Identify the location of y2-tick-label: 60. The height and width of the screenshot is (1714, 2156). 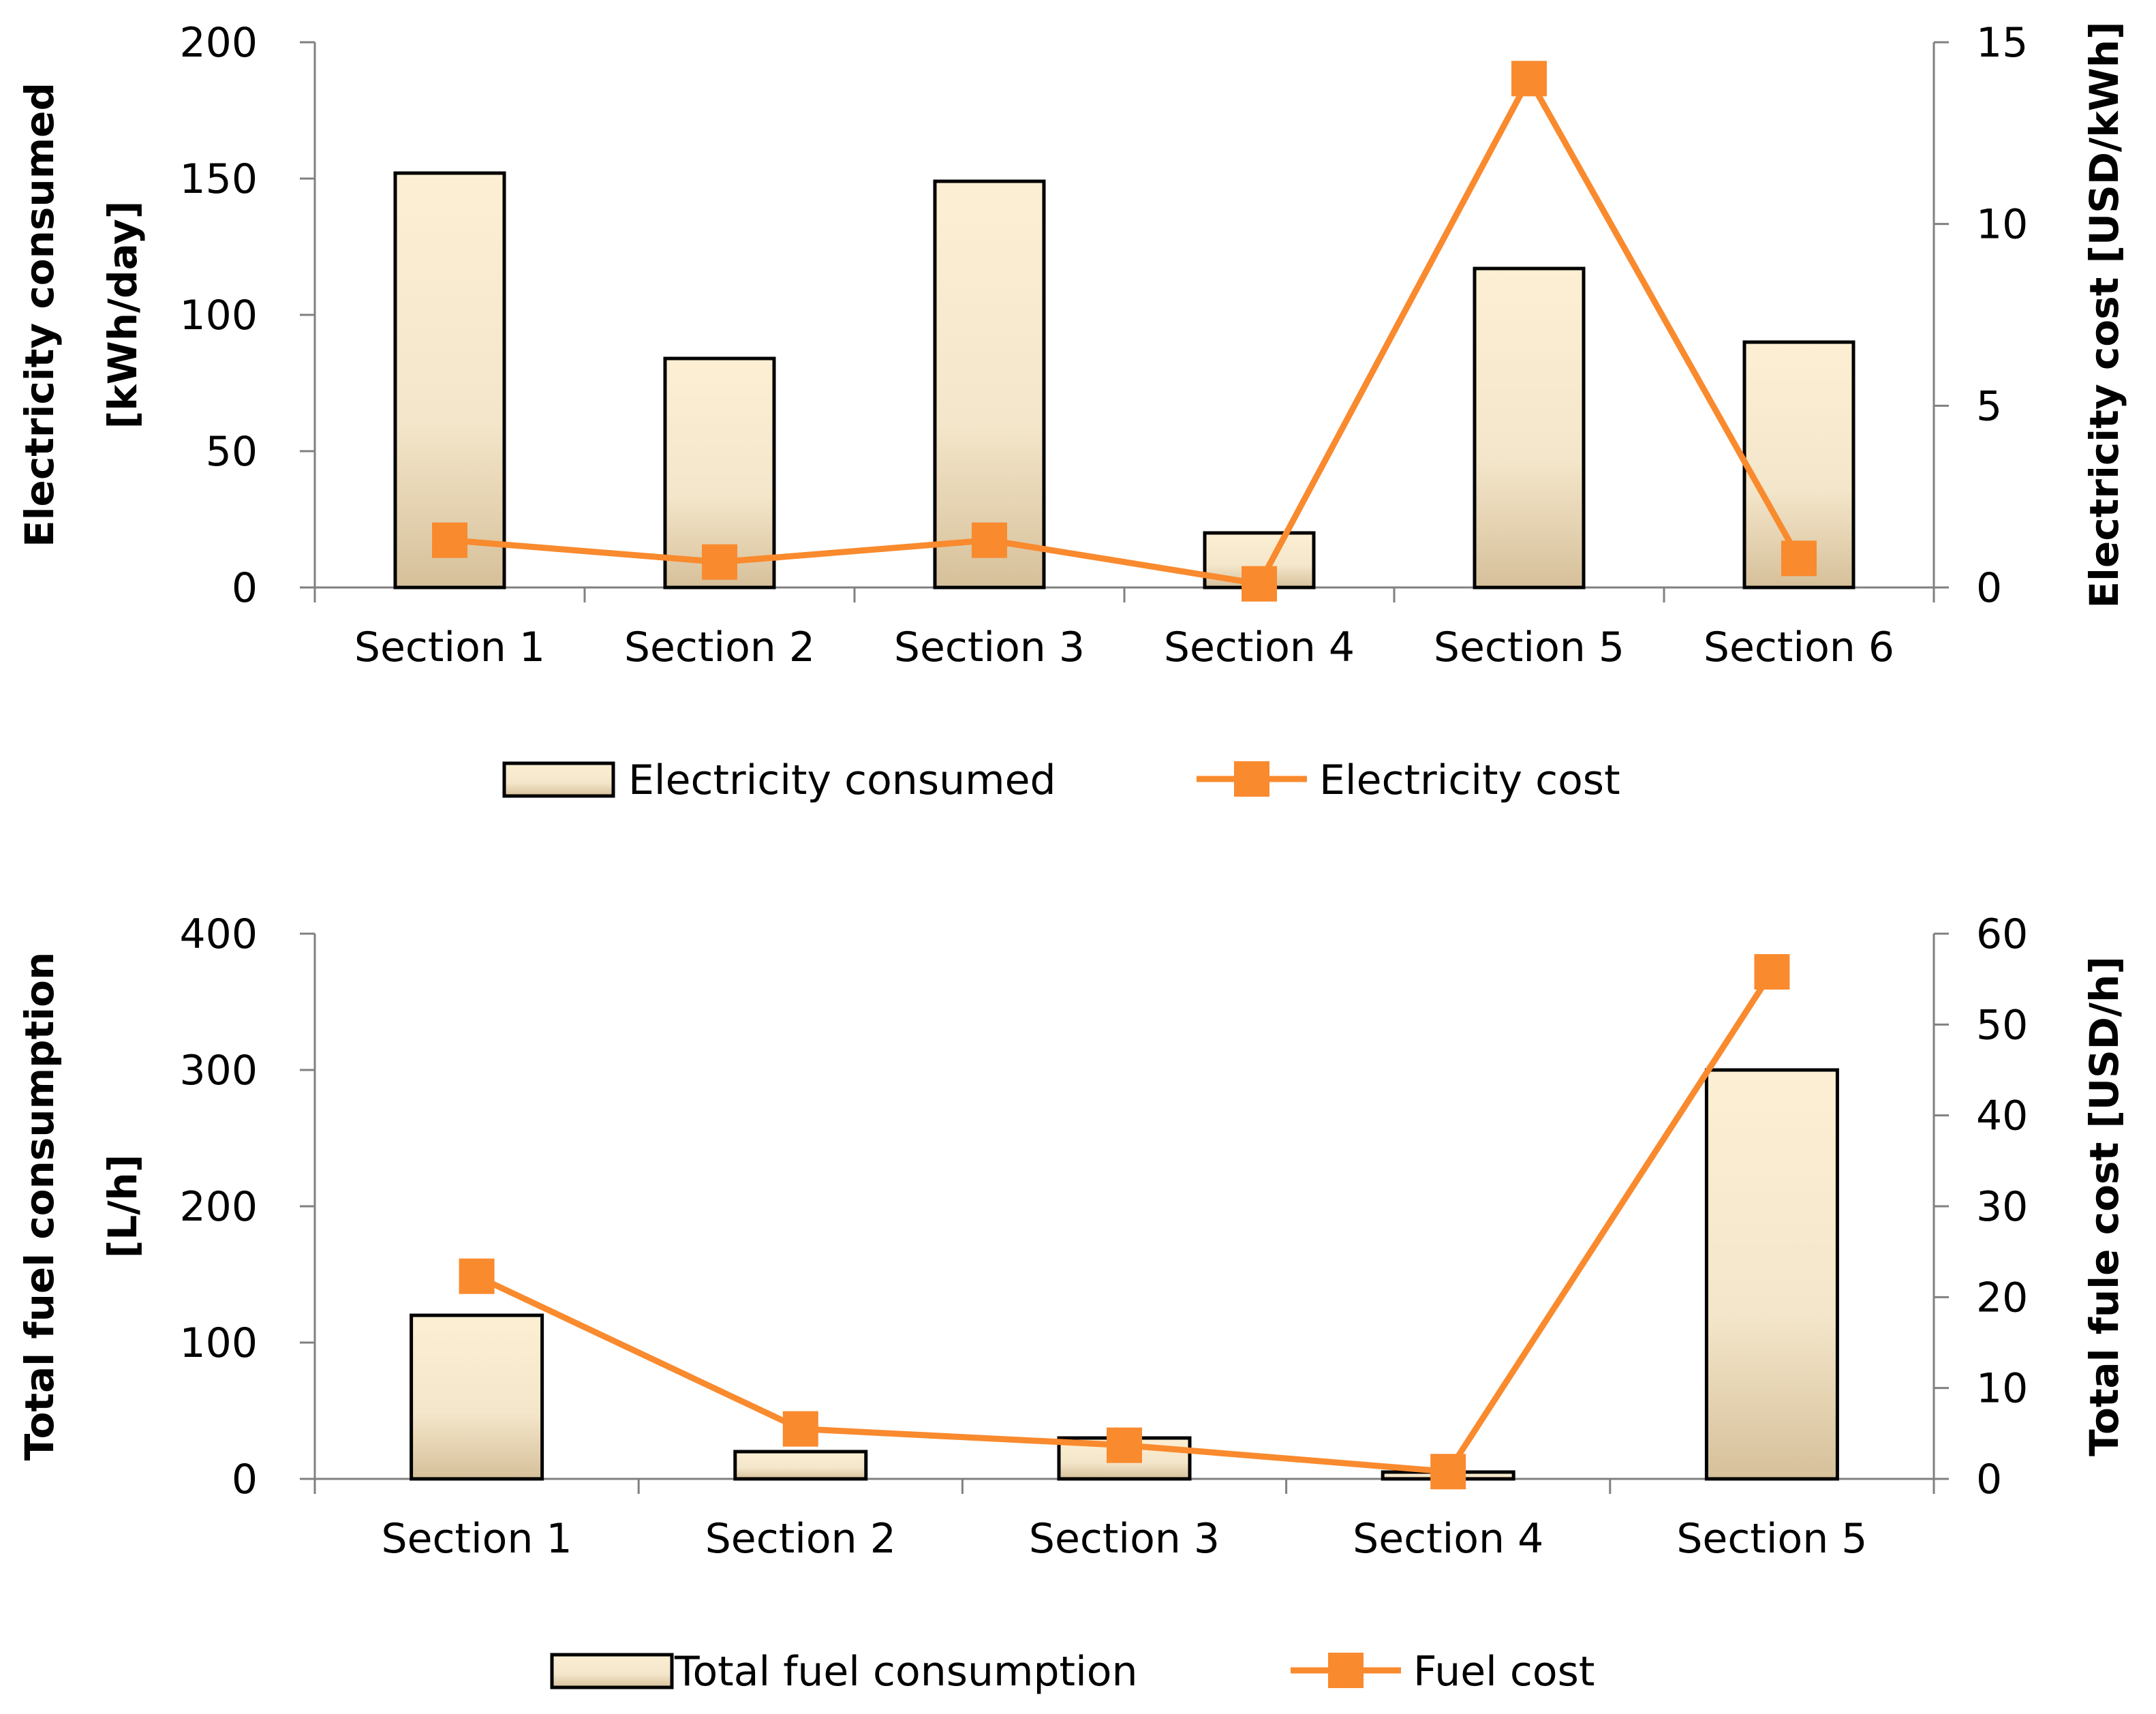
(2002, 934).